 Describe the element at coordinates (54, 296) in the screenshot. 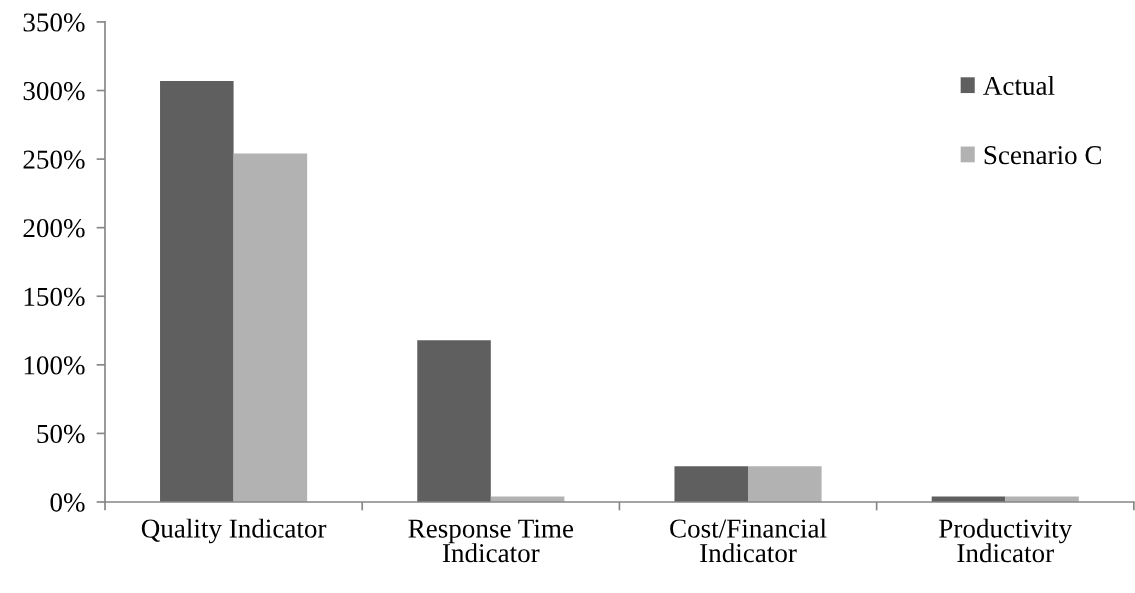

I see `y-tick-label: 150%` at that location.